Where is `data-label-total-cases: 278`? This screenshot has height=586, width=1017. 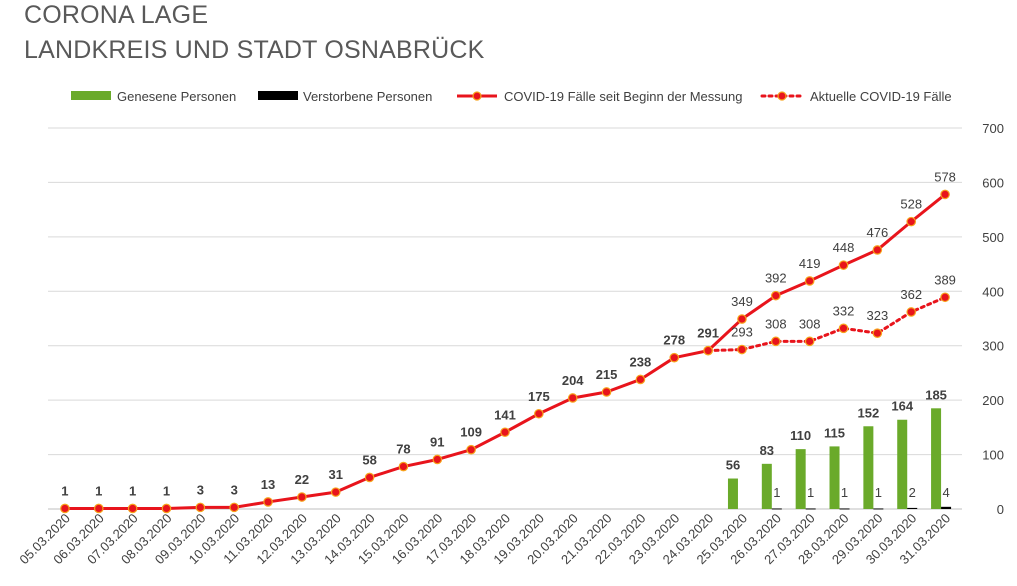 data-label-total-cases: 278 is located at coordinates (674, 340).